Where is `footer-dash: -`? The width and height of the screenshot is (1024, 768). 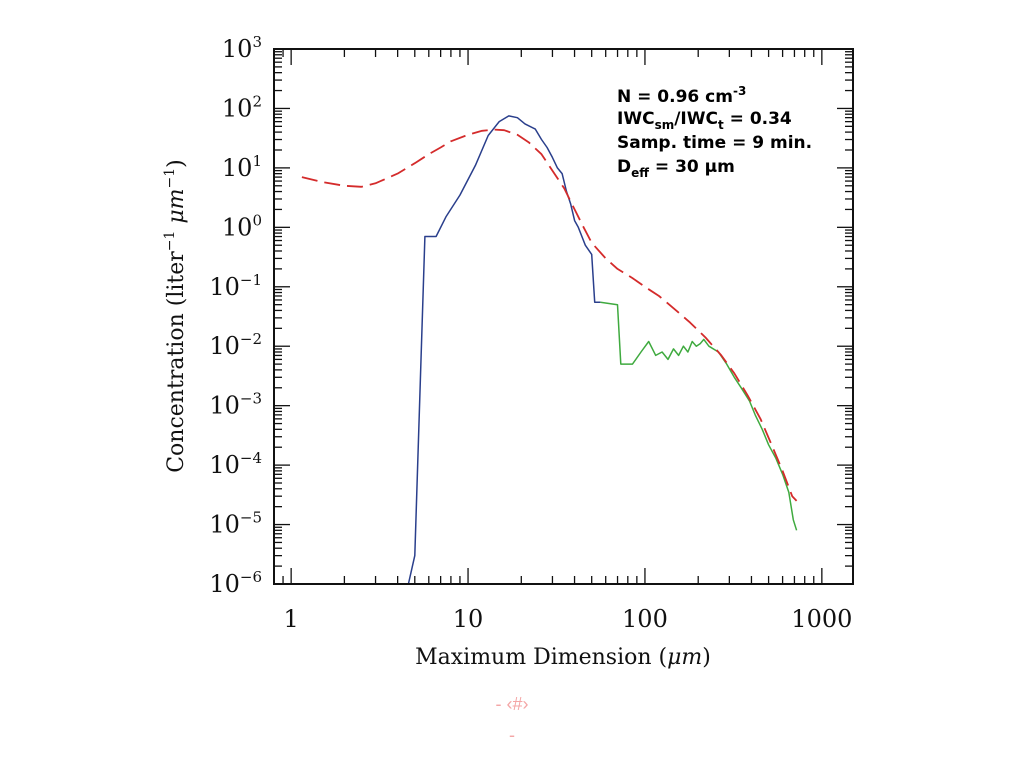 footer-dash: - is located at coordinates (512, 735).